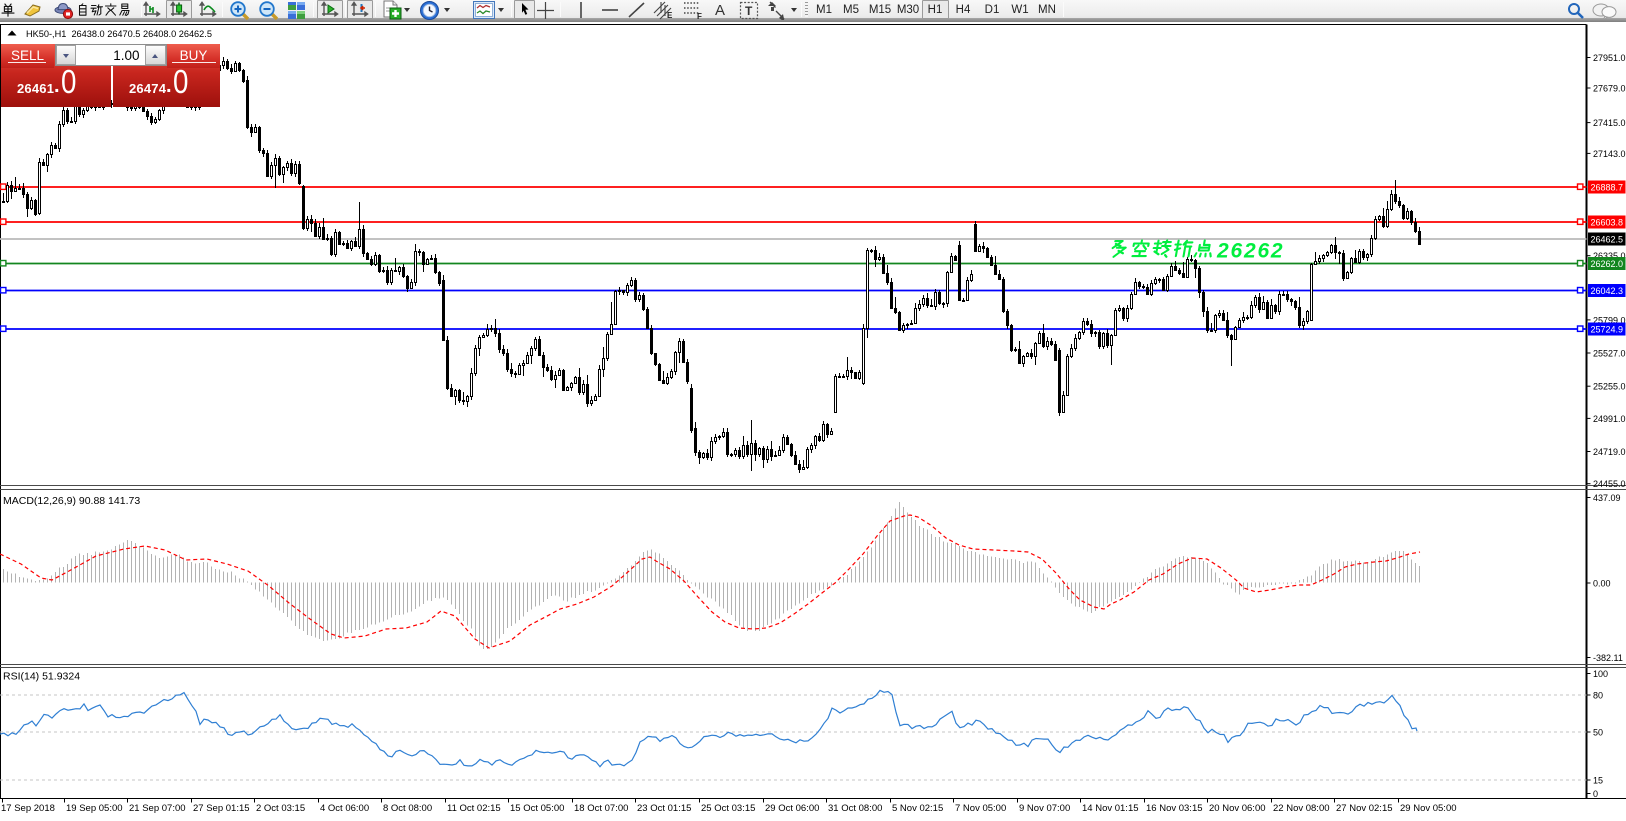 This screenshot has width=1626, height=821. Describe the element at coordinates (1428, 808) in the screenshot. I see `svg-text: 29 Nov 05:00` at that location.